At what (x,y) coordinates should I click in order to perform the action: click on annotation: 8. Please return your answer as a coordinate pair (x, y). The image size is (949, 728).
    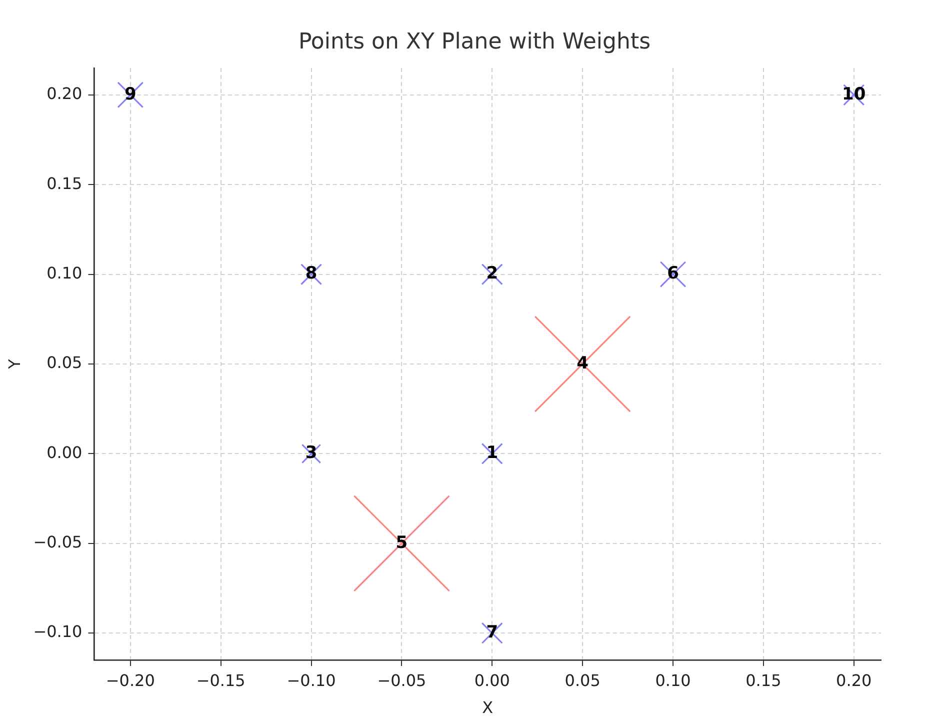
    Looking at the image, I should click on (311, 274).